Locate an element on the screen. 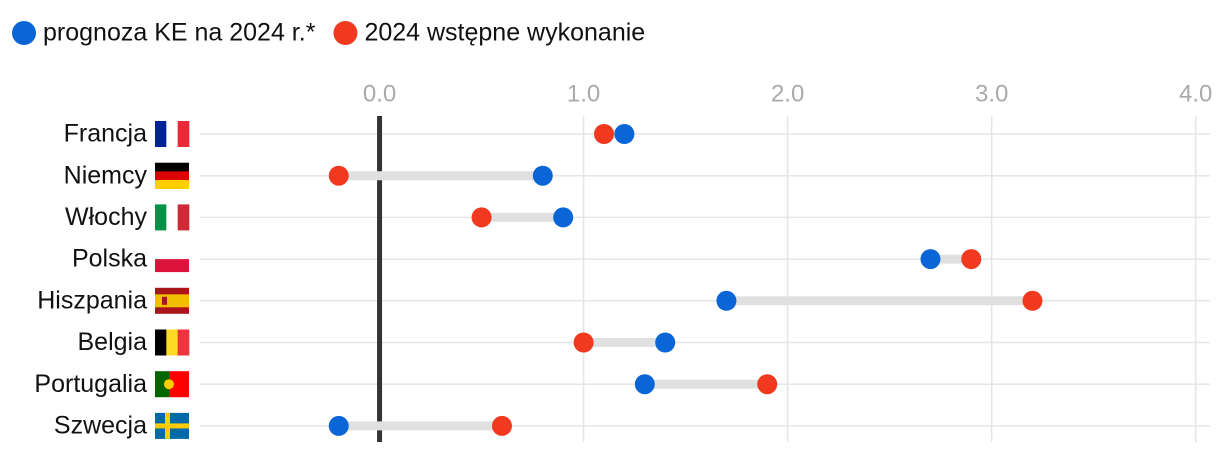 The image size is (1220, 454). x-tick-label: 4.0 is located at coordinates (1195, 93).